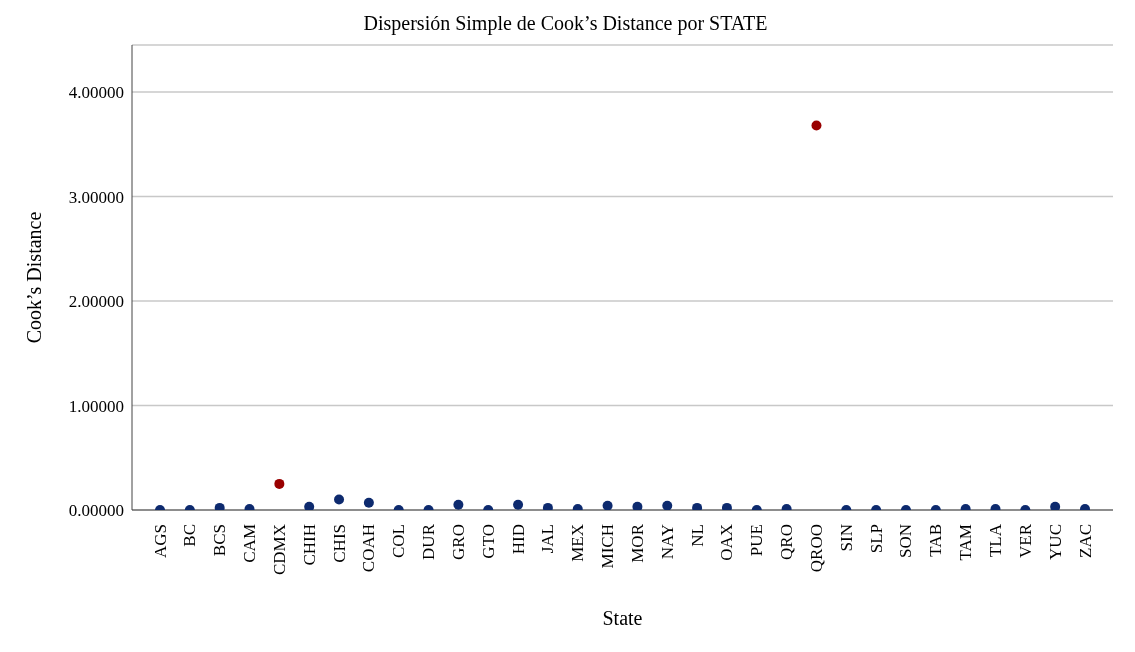 This screenshot has width=1135, height=652. What do you see at coordinates (565, 23) in the screenshot?
I see `chart-title: Dispersión Simple de Cook’s Distance por STATE` at bounding box center [565, 23].